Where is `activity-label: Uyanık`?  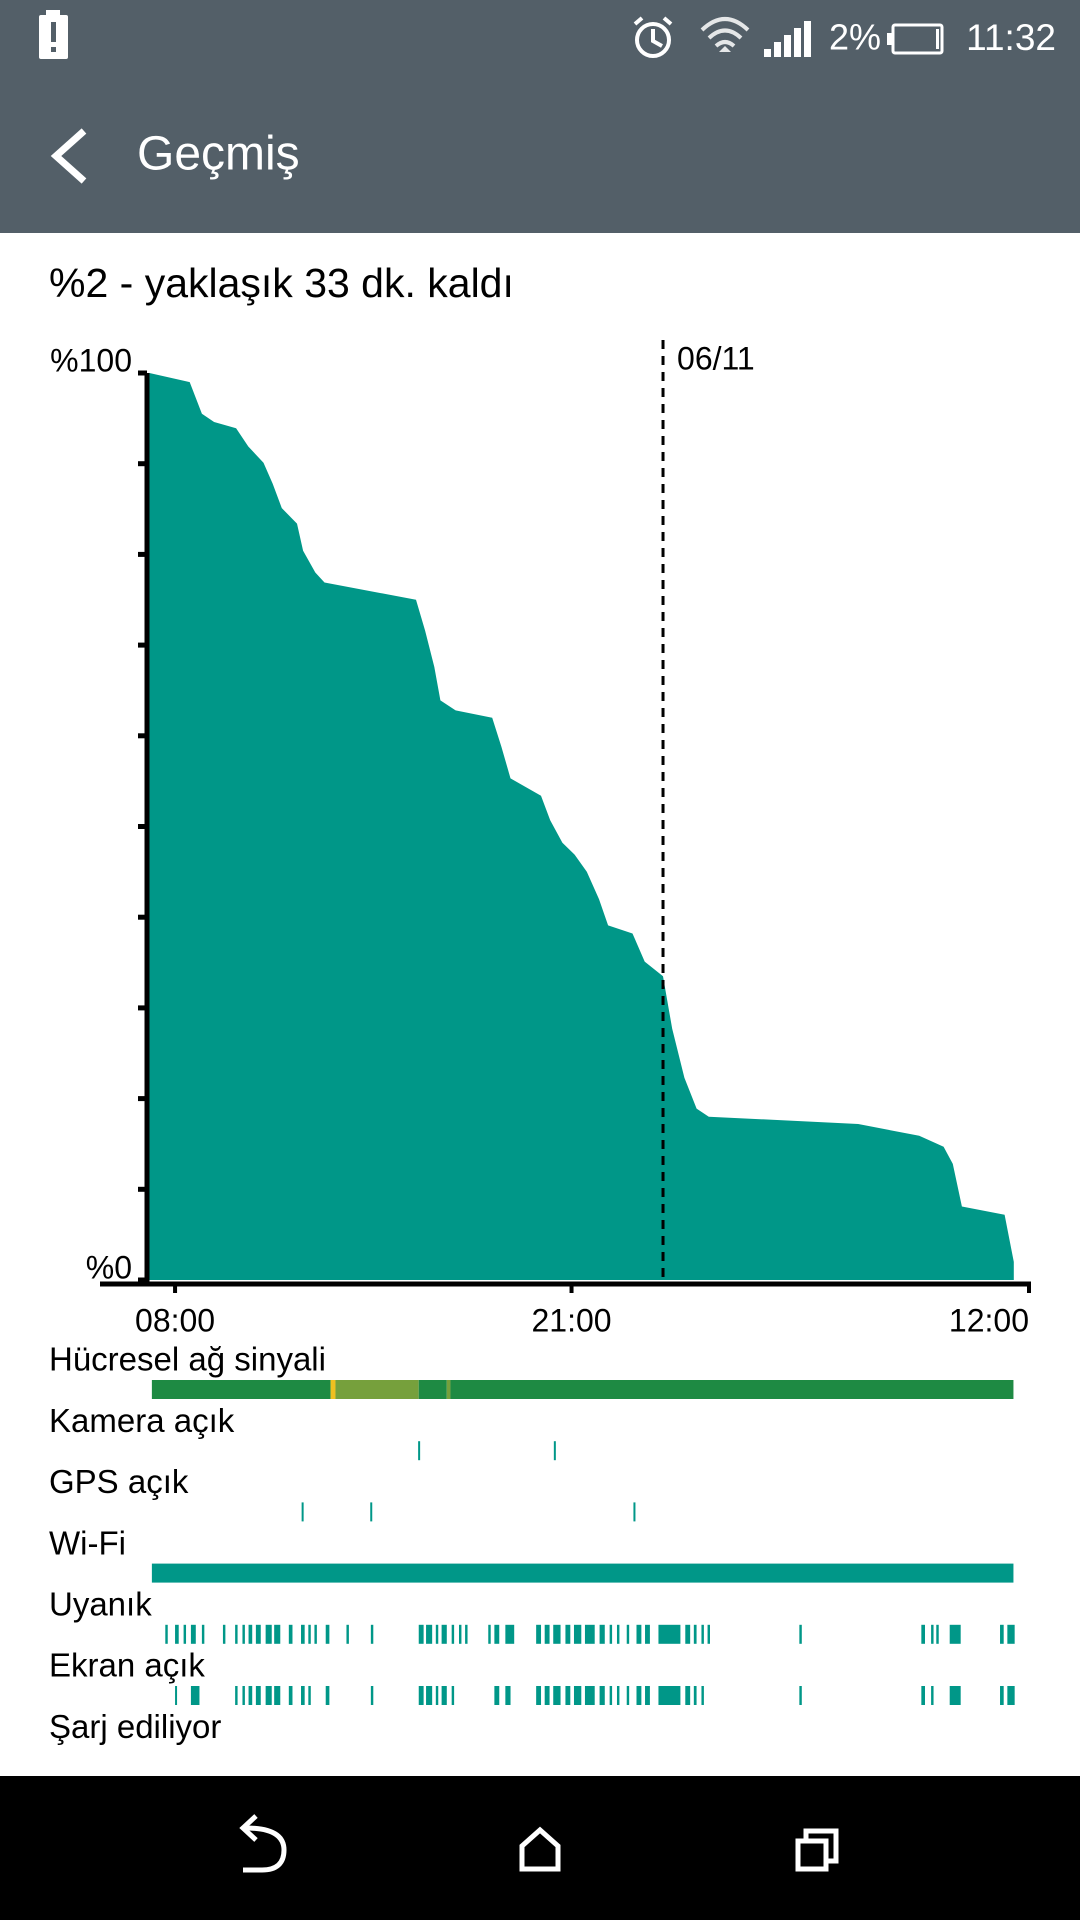
activity-label: Uyanık is located at coordinates (100, 1604).